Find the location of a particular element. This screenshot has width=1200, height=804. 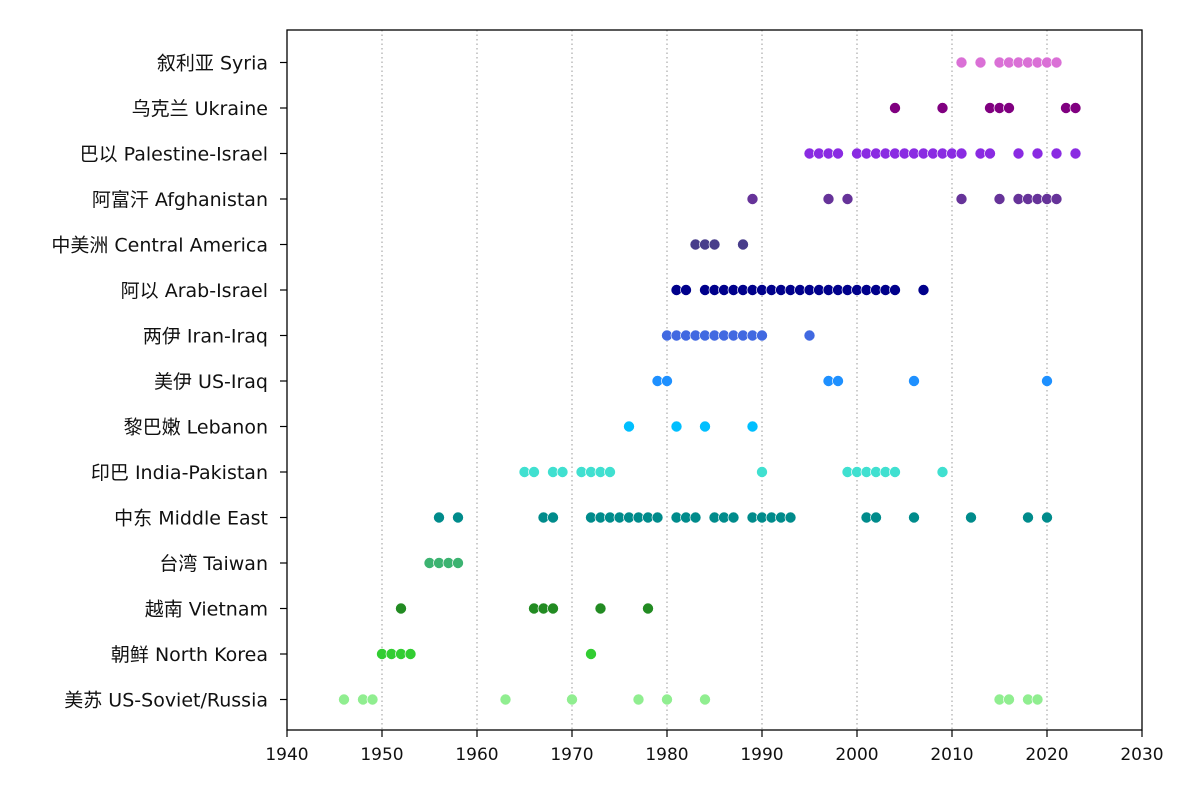

data-point: 1999 is located at coordinates (847, 199).